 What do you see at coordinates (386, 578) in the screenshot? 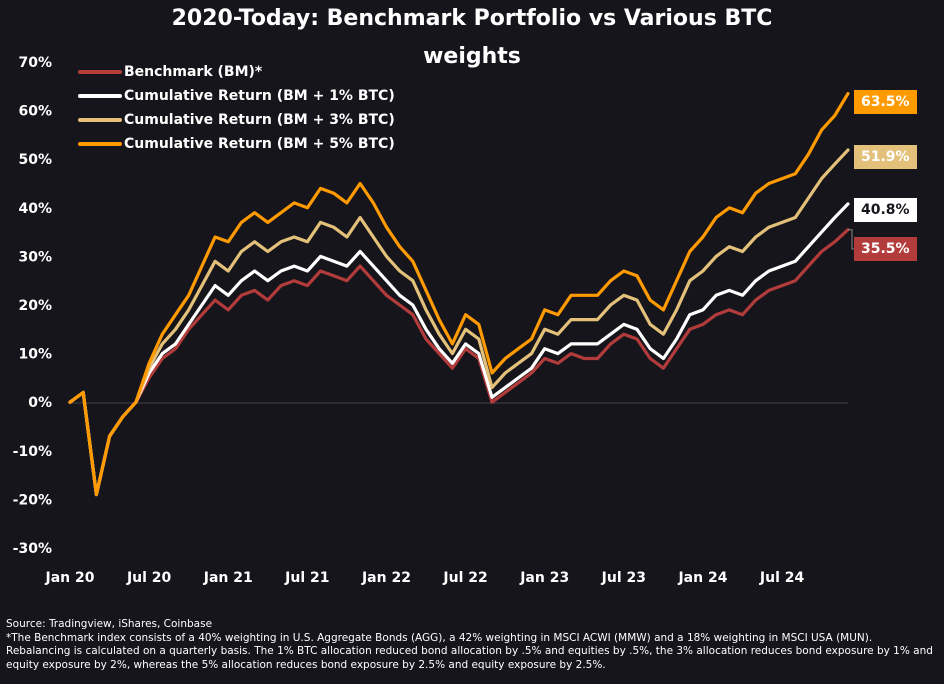
I see `x-tick-label: Jan 22` at bounding box center [386, 578].